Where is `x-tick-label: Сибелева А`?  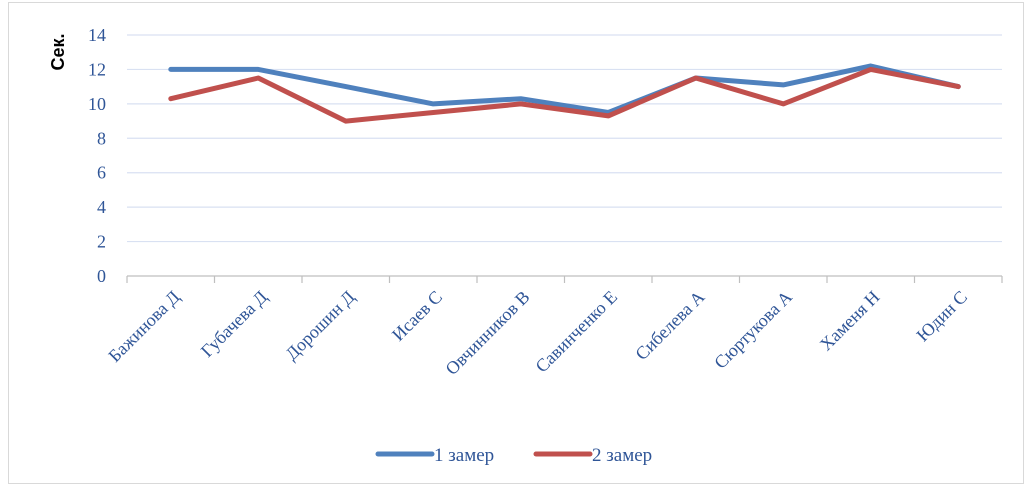 x-tick-label: Сибелева А is located at coordinates (669, 325).